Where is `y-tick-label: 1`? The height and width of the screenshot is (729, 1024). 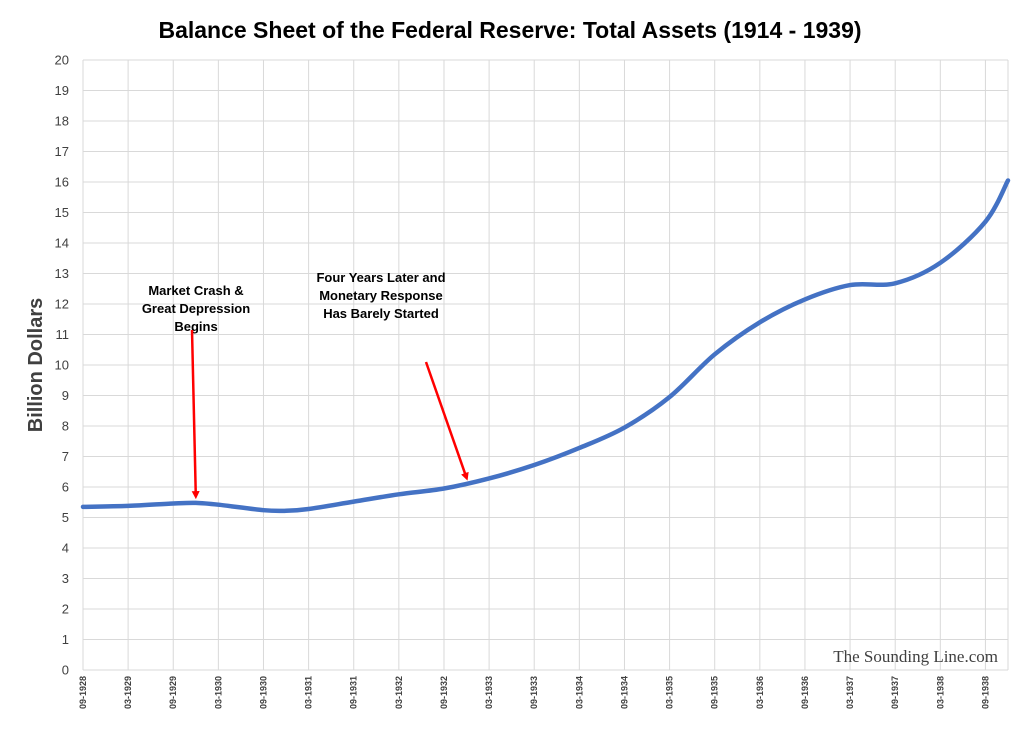
y-tick-label: 1 is located at coordinates (65, 639).